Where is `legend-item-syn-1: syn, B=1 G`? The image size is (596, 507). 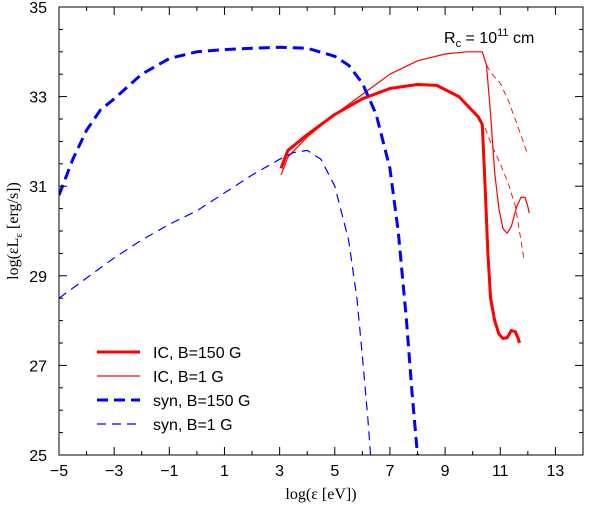 legend-item-syn-1: syn, B=1 G is located at coordinates (165, 425).